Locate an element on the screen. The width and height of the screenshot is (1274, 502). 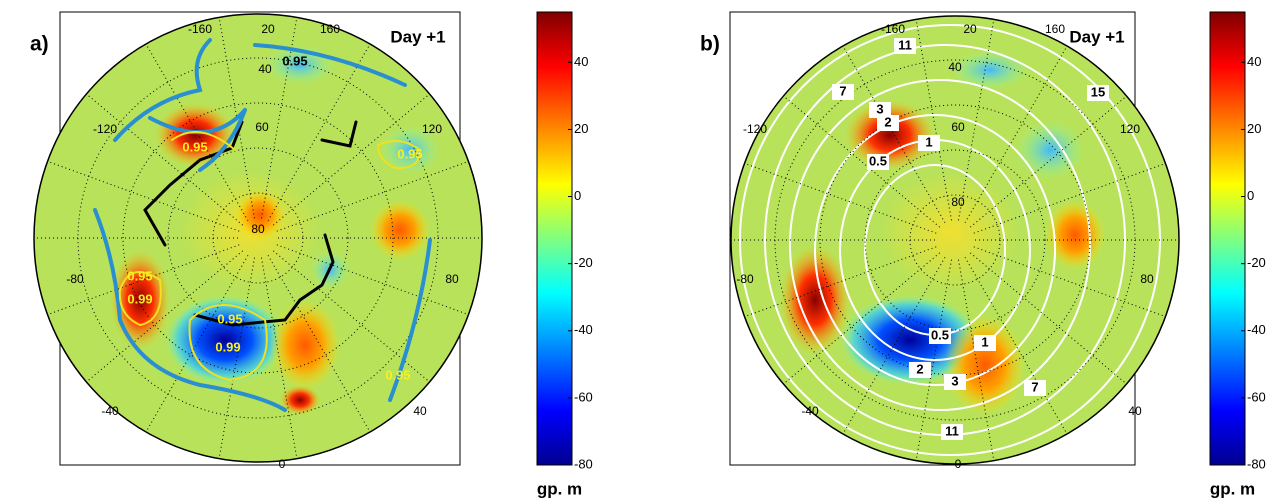
panel-label: a) is located at coordinates (39, 44).